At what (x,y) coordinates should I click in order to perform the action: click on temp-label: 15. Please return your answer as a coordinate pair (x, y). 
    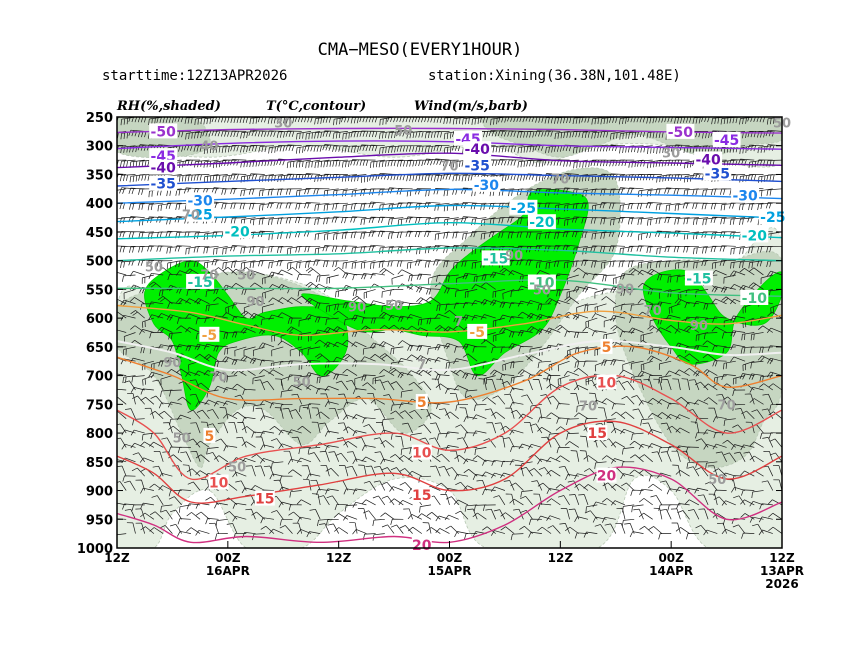
    Looking at the image, I should click on (421, 496).